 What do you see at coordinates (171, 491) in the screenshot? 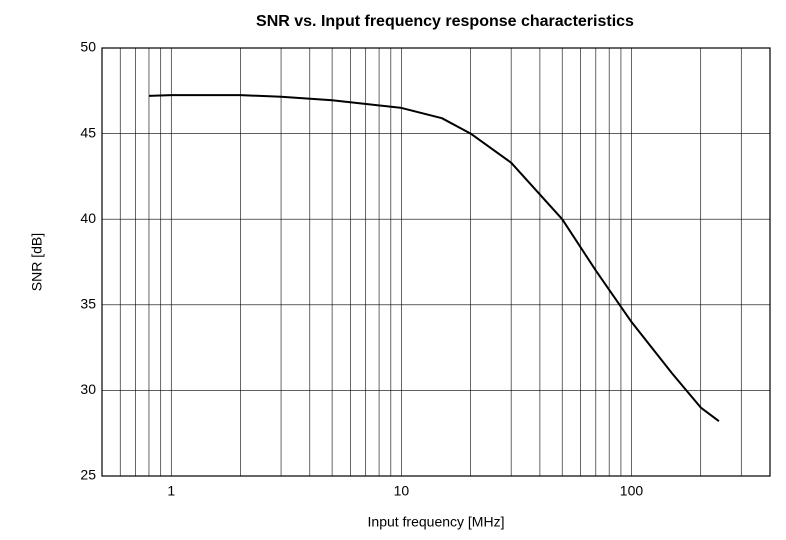
I see `x-tick-label: 1` at bounding box center [171, 491].